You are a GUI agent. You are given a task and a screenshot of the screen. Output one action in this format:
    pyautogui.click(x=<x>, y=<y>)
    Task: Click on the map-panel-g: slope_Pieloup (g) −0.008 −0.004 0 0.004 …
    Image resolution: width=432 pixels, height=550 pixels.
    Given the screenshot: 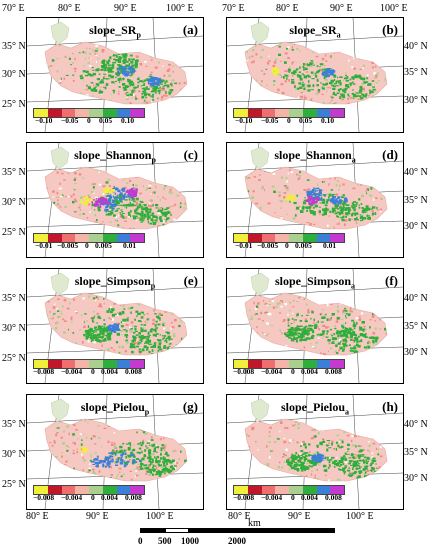 What is the action you would take?
    pyautogui.click(x=115, y=452)
    